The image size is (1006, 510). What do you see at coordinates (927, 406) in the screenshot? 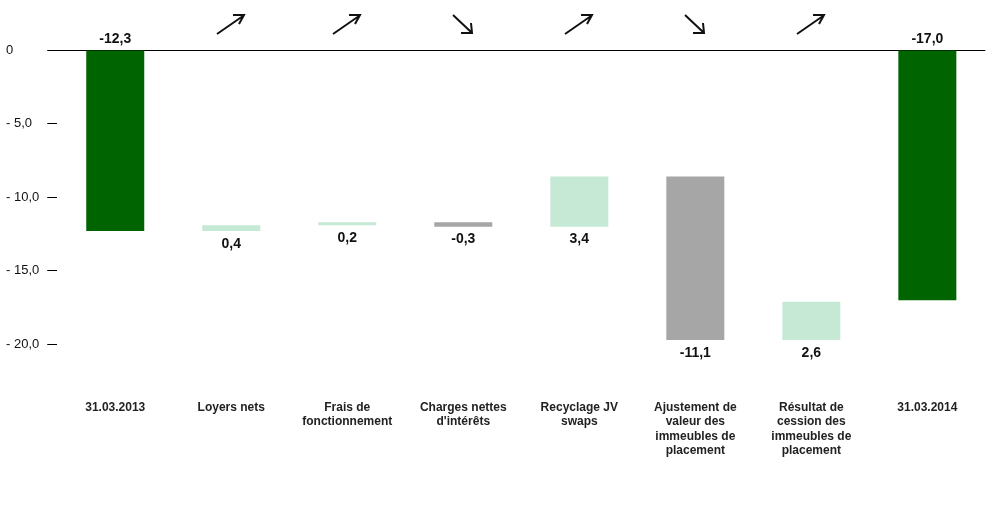
I see `x-tick-label: 31.03.2014` at bounding box center [927, 406].